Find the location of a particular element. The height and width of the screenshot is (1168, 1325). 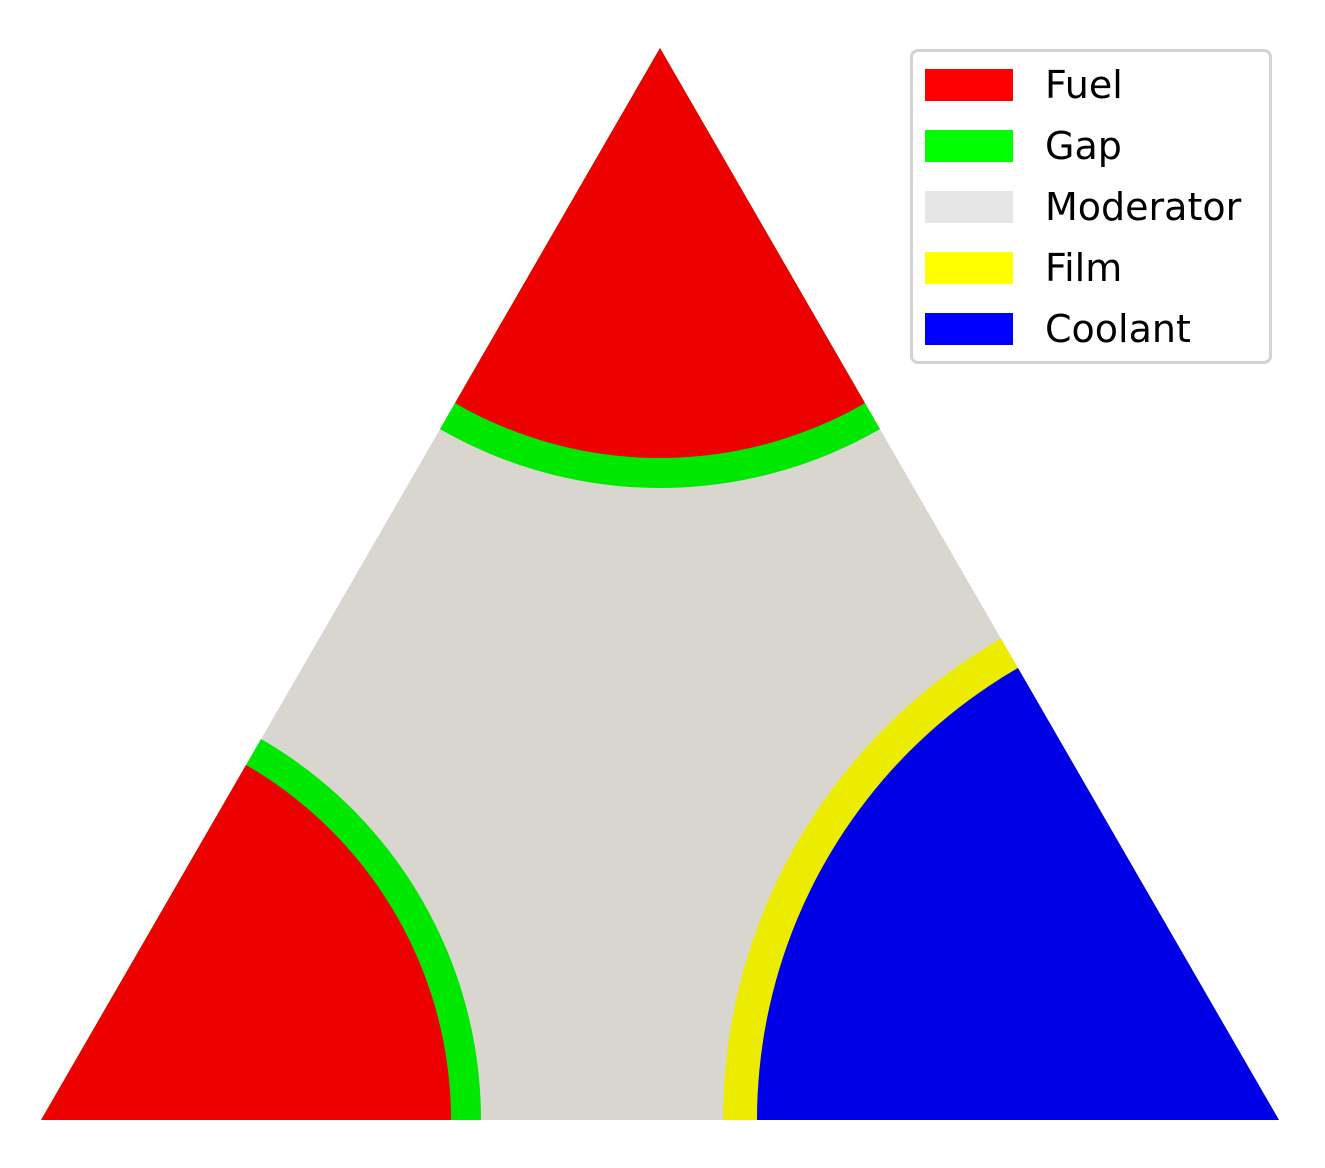

legend-swatch-moderator is located at coordinates (969, 207).